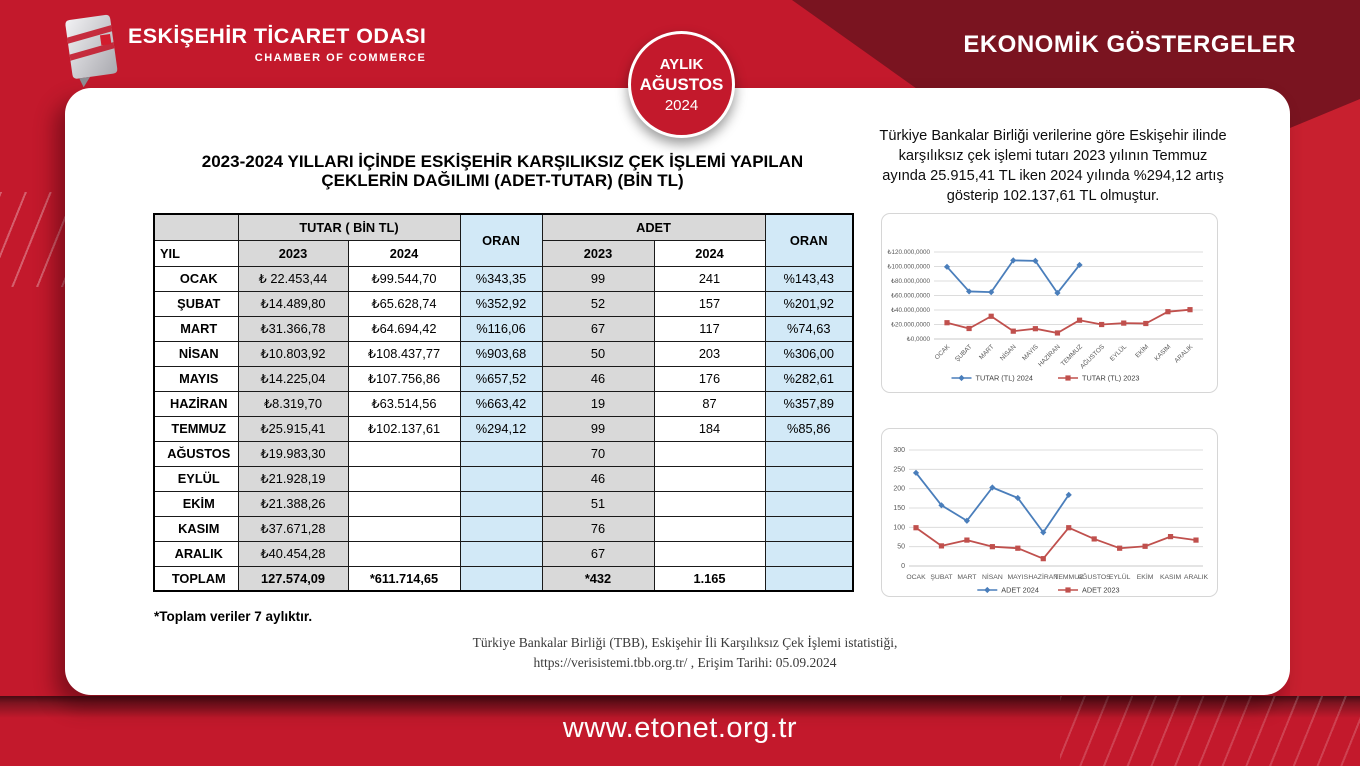 This screenshot has width=1360, height=766. Describe the element at coordinates (196, 478) in the screenshot. I see `row-month-label: EYLÜL` at that location.